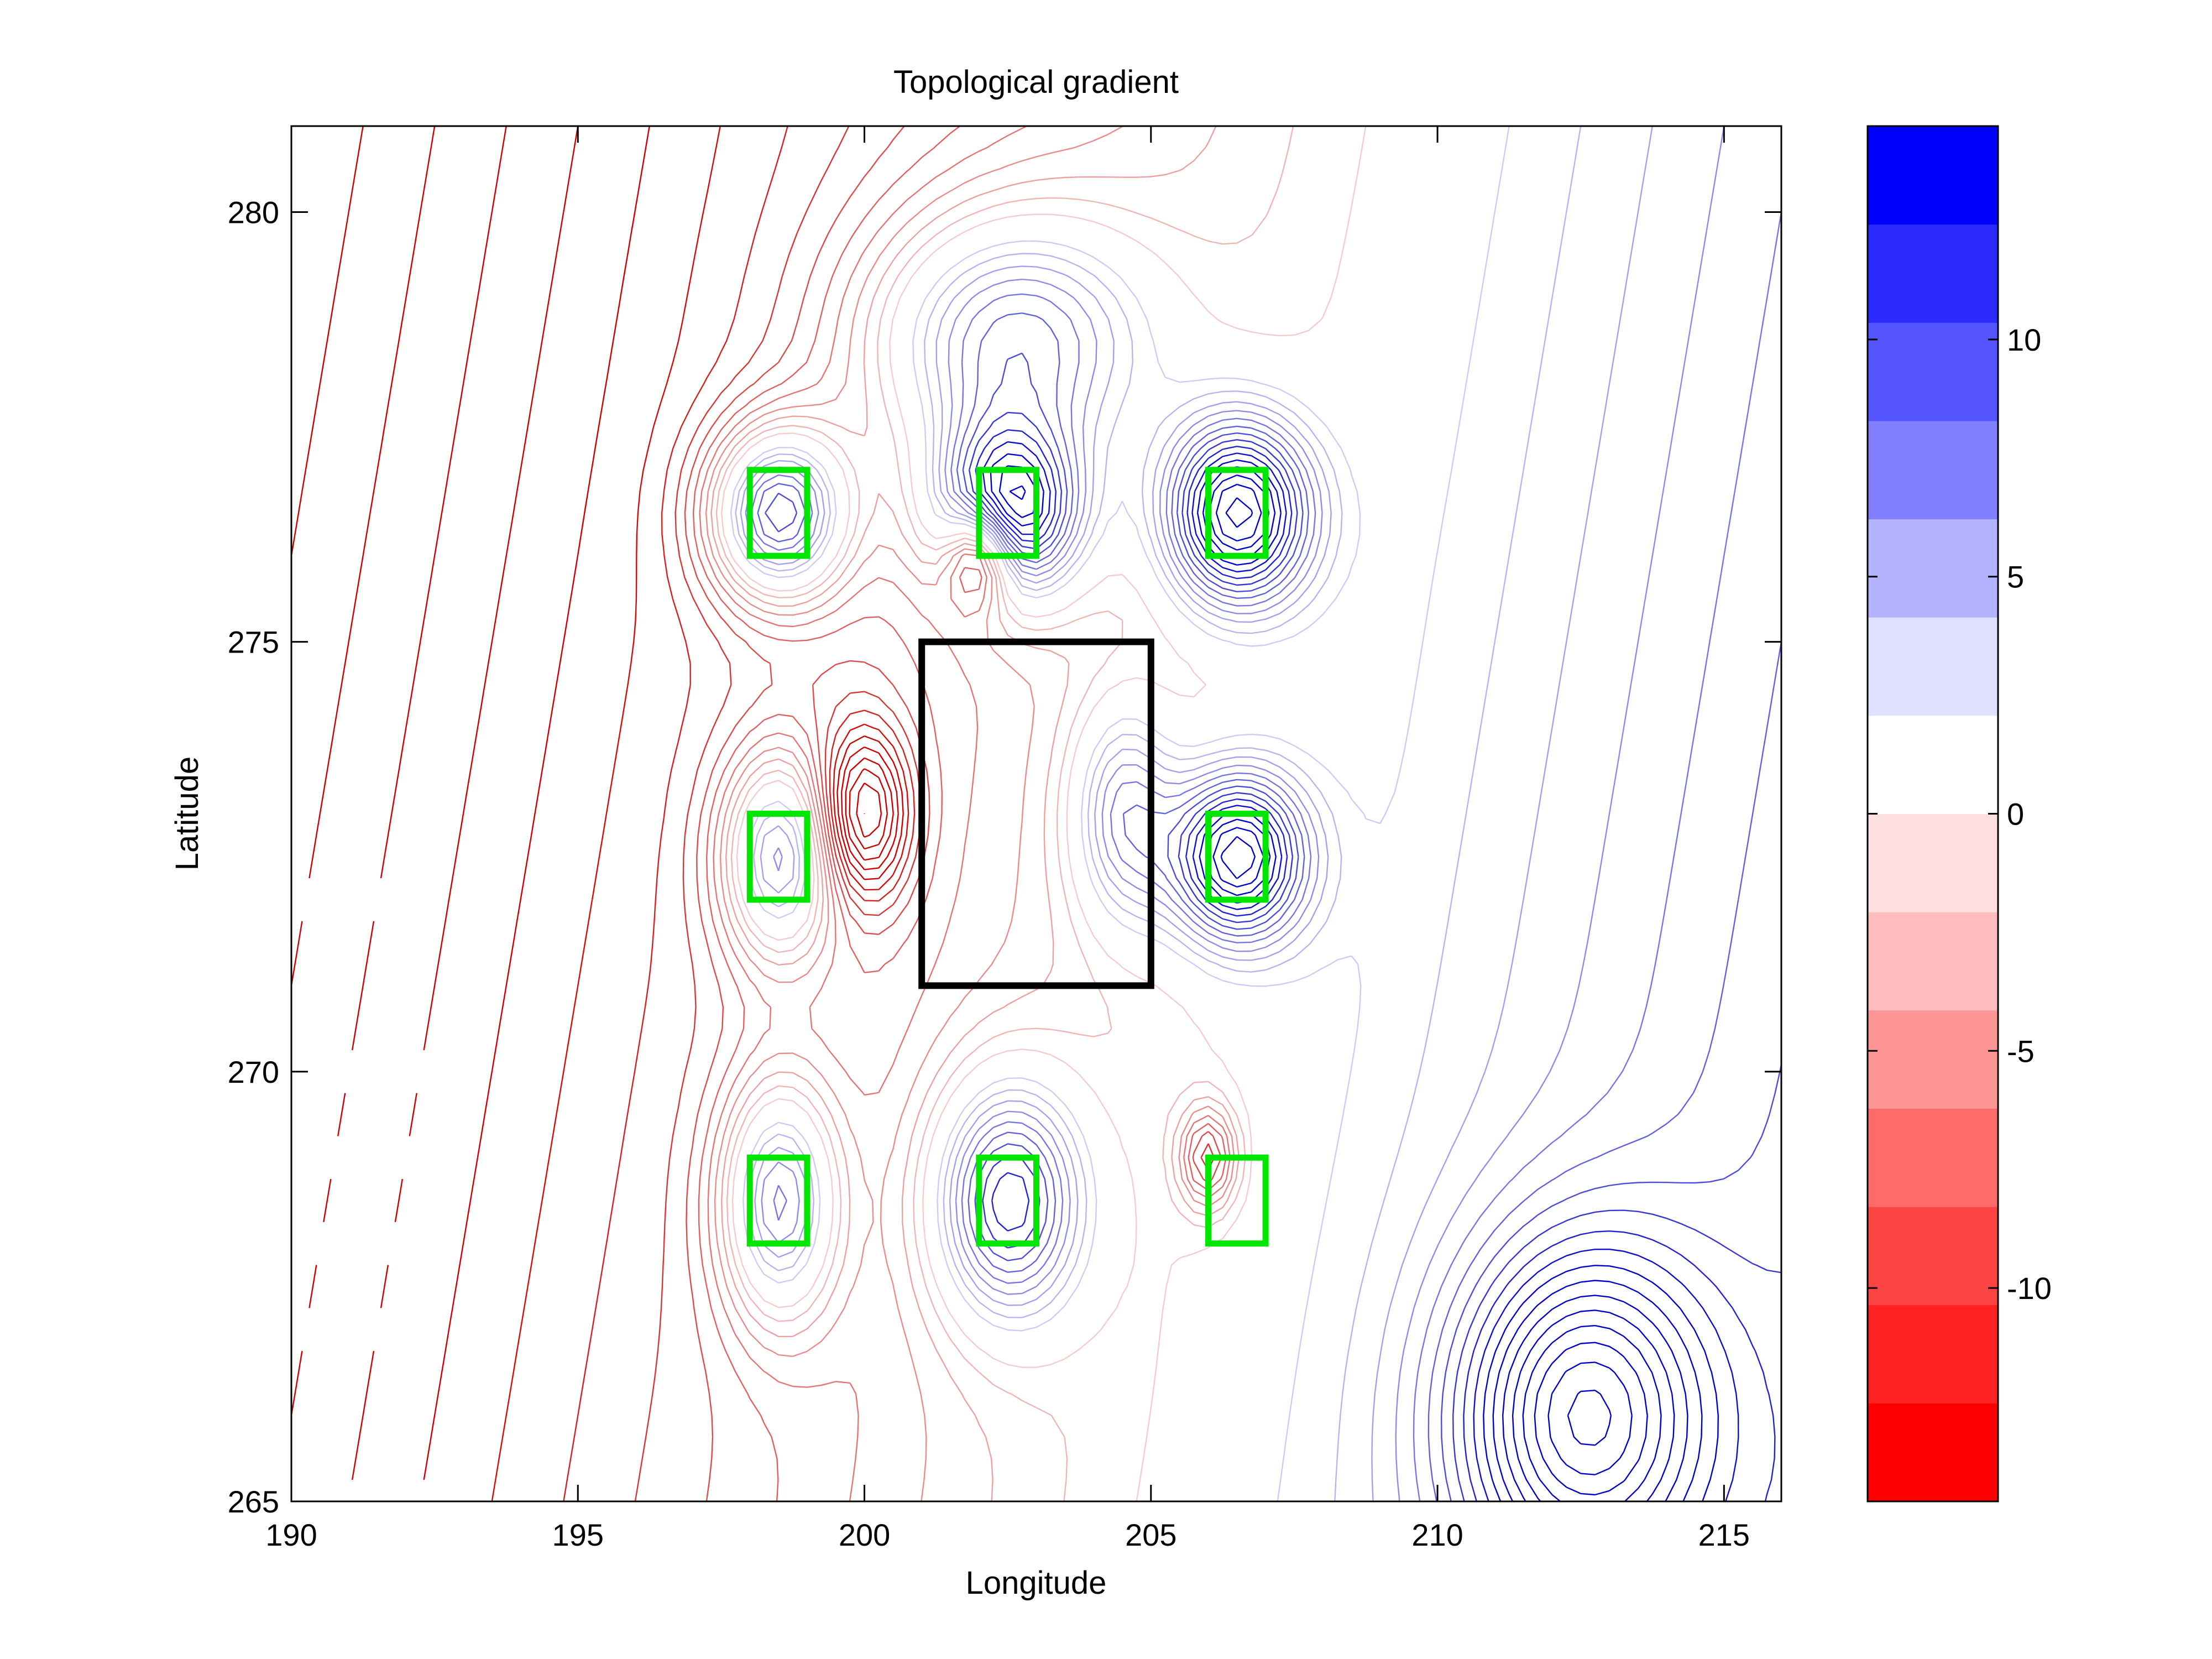 The height and width of the screenshot is (1659, 2212). I want to click on y-axis-label: Latitude, so click(187, 814).